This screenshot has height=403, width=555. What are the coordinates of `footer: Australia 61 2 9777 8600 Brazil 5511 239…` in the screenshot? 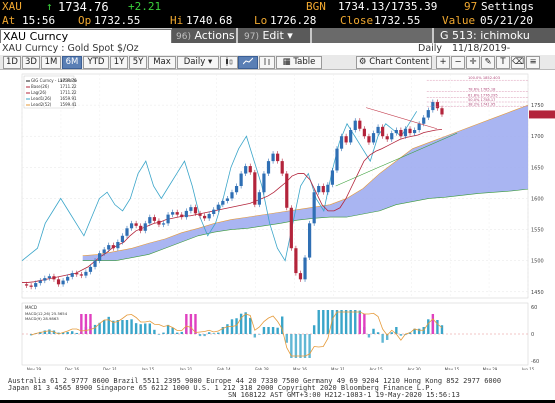 It's located at (277, 385).